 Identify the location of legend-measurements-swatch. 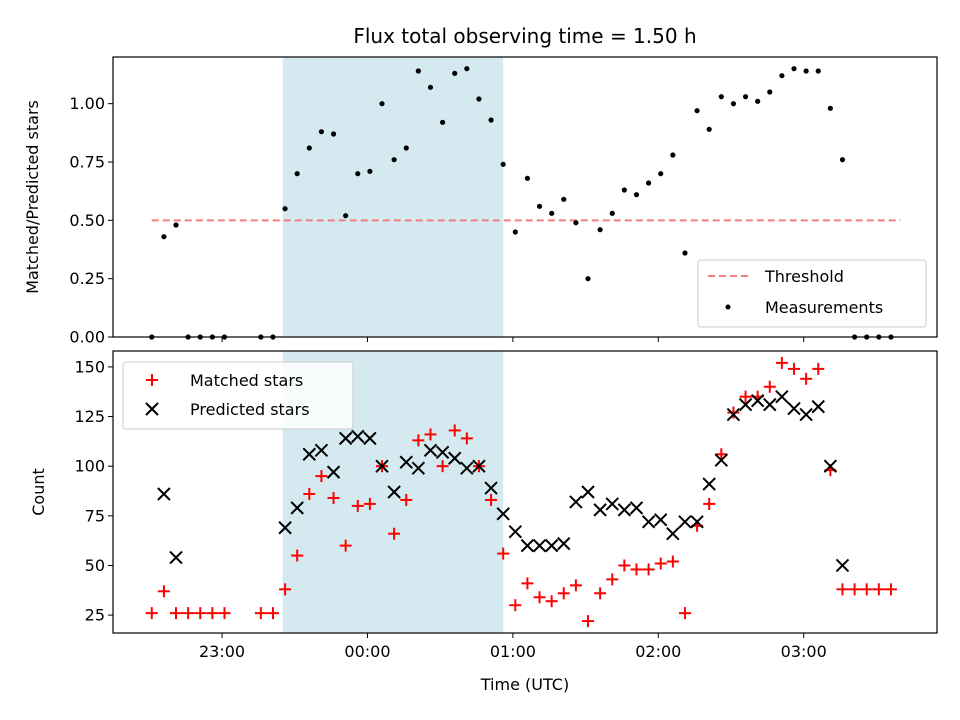
(728, 307).